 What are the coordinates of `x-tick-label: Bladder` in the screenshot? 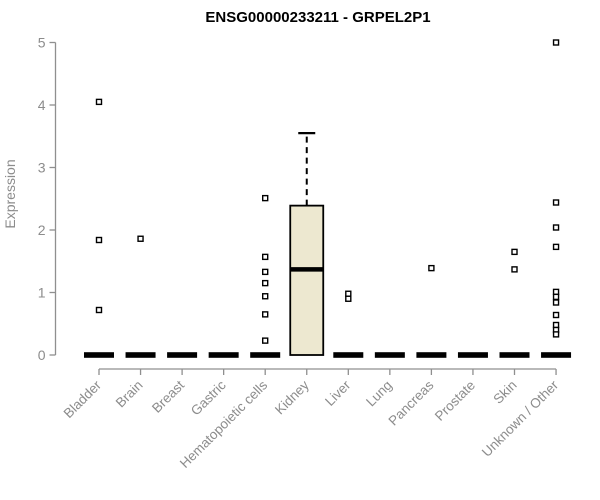 It's located at (83, 399).